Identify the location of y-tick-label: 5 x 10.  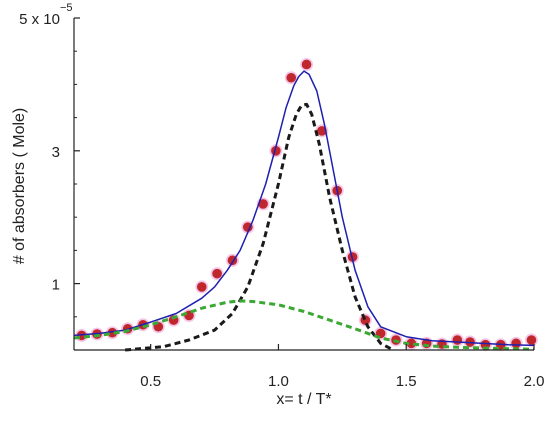
(39, 19).